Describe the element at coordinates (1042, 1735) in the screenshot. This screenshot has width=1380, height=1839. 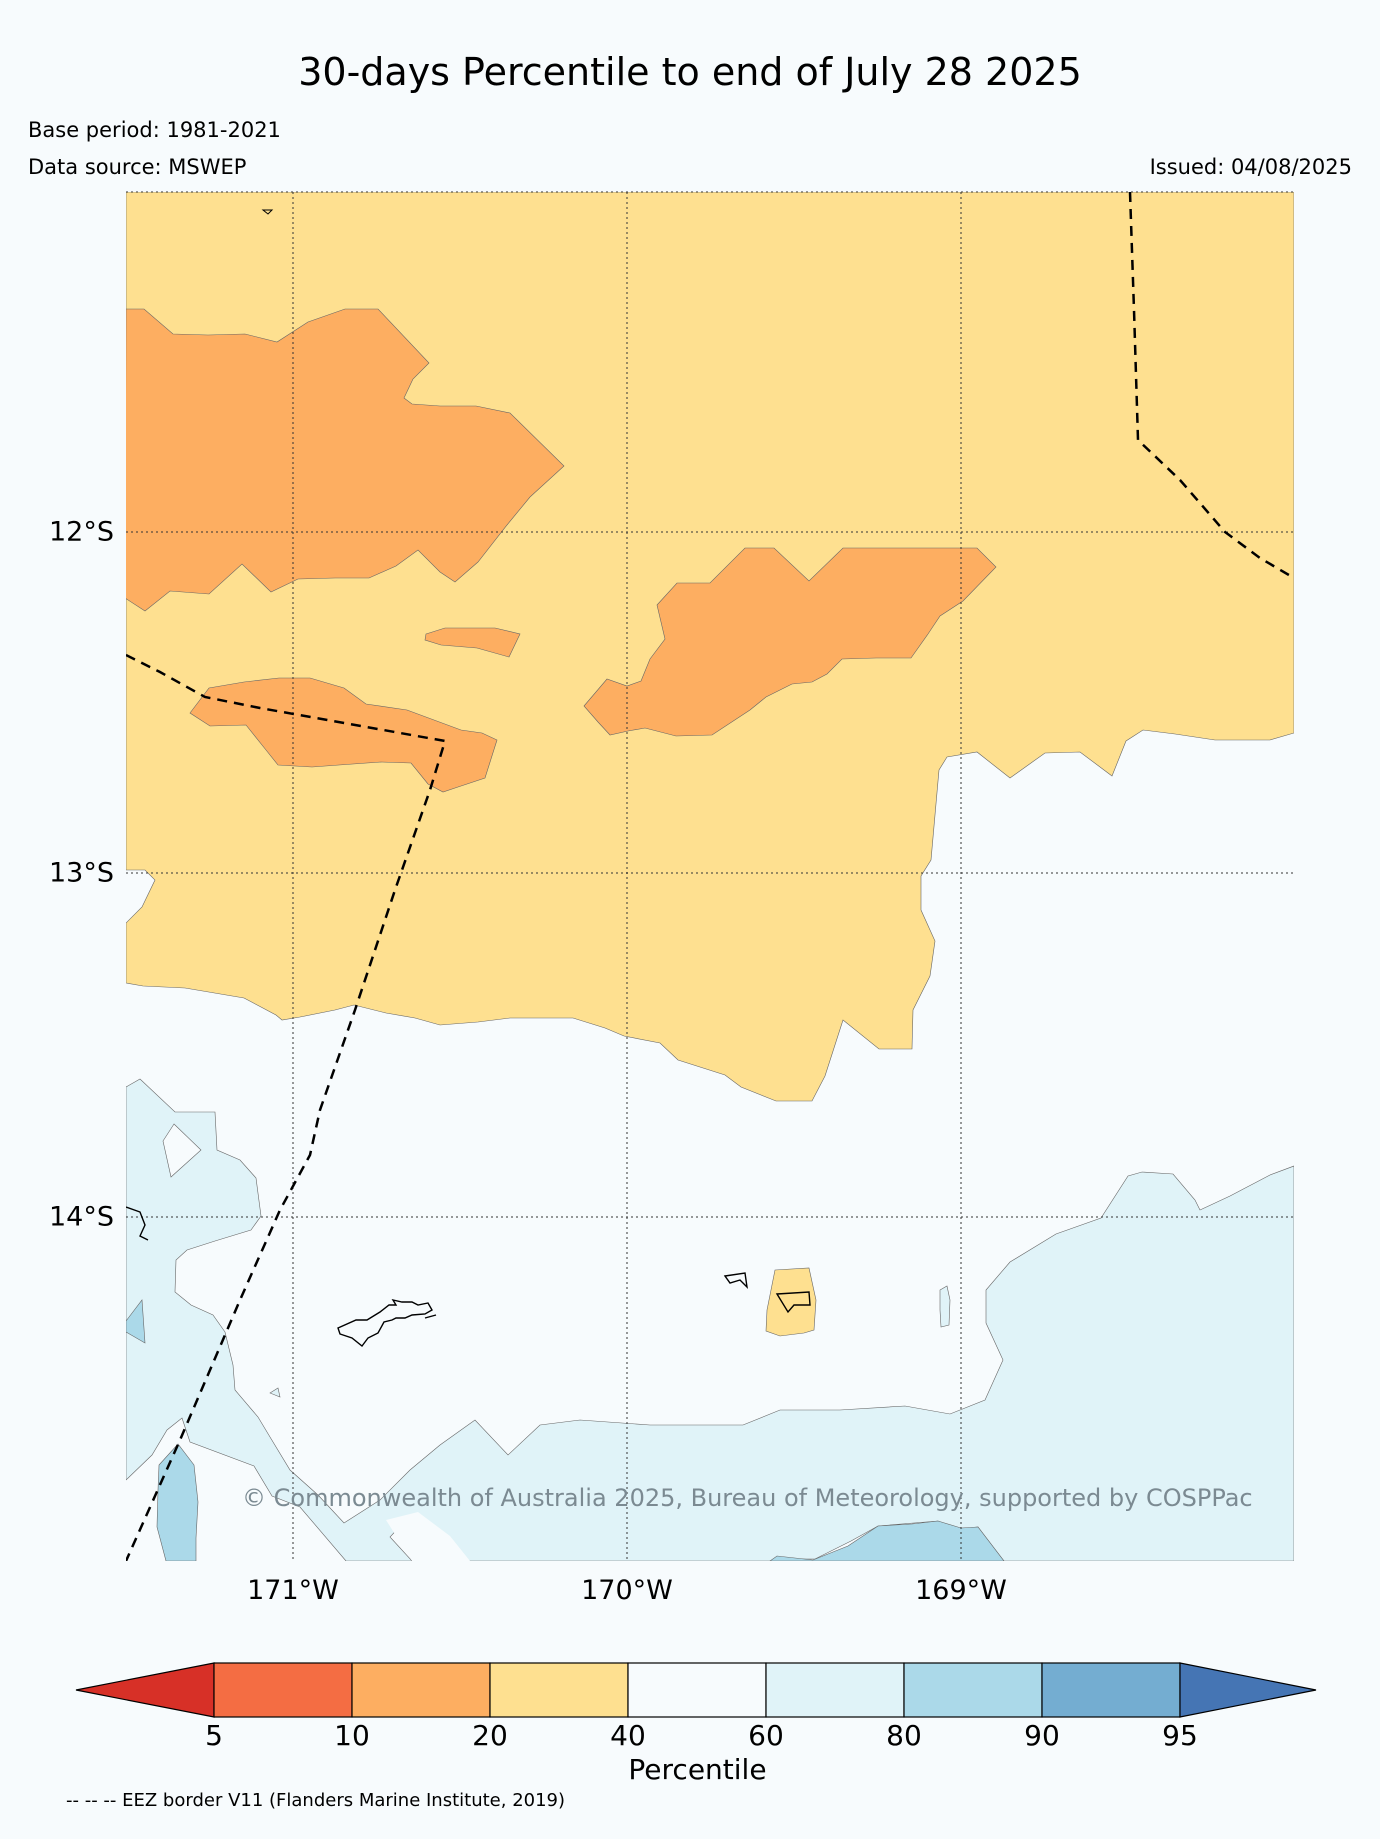
I see `colorbar-tick-90: 90` at that location.